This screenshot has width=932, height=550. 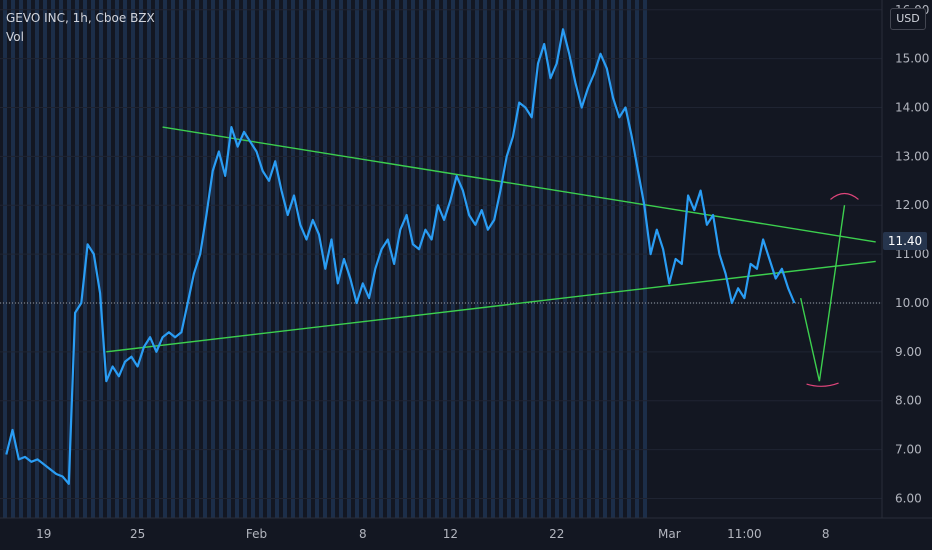 I want to click on chart-legend: GEVO INC, 1h, Cboe BZX Vol, so click(x=80, y=28).